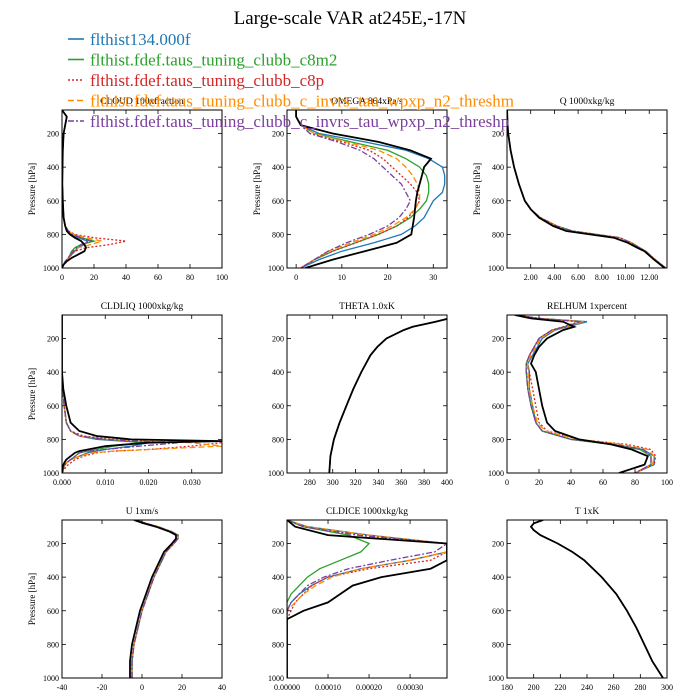 The width and height of the screenshot is (700, 700). What do you see at coordinates (587, 307) in the screenshot?
I see `panel-title: RELHUM 1xpercent` at bounding box center [587, 307].